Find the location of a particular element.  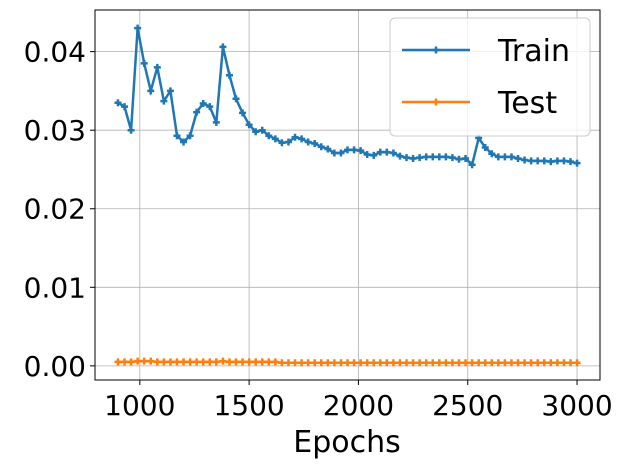

x-axis-label: Epochs is located at coordinates (347, 442).